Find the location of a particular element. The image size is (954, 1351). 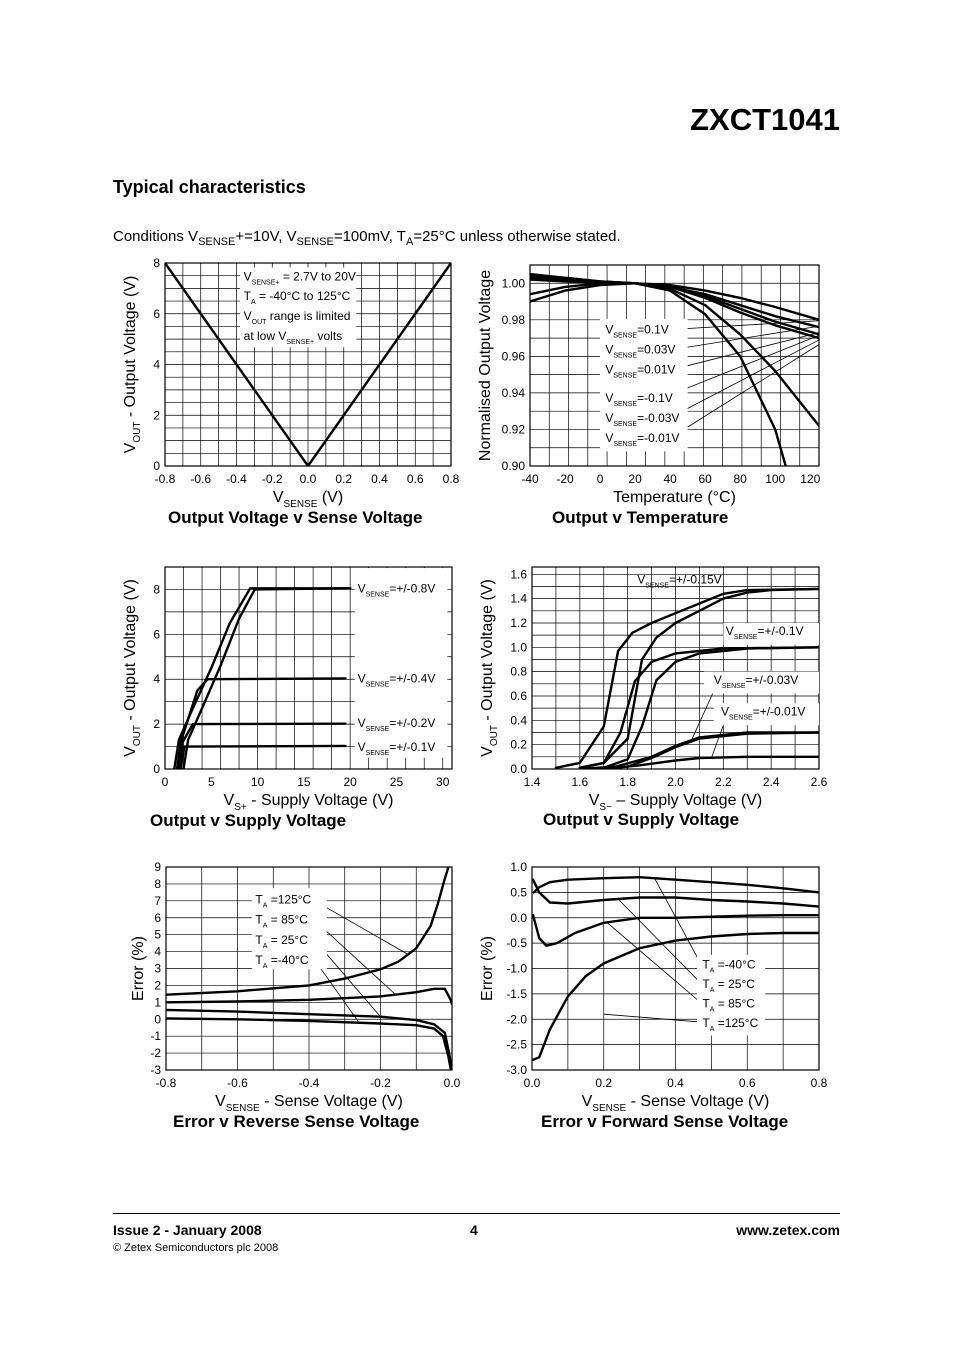

x-tick-label: -0.8 is located at coordinates (166, 1083).